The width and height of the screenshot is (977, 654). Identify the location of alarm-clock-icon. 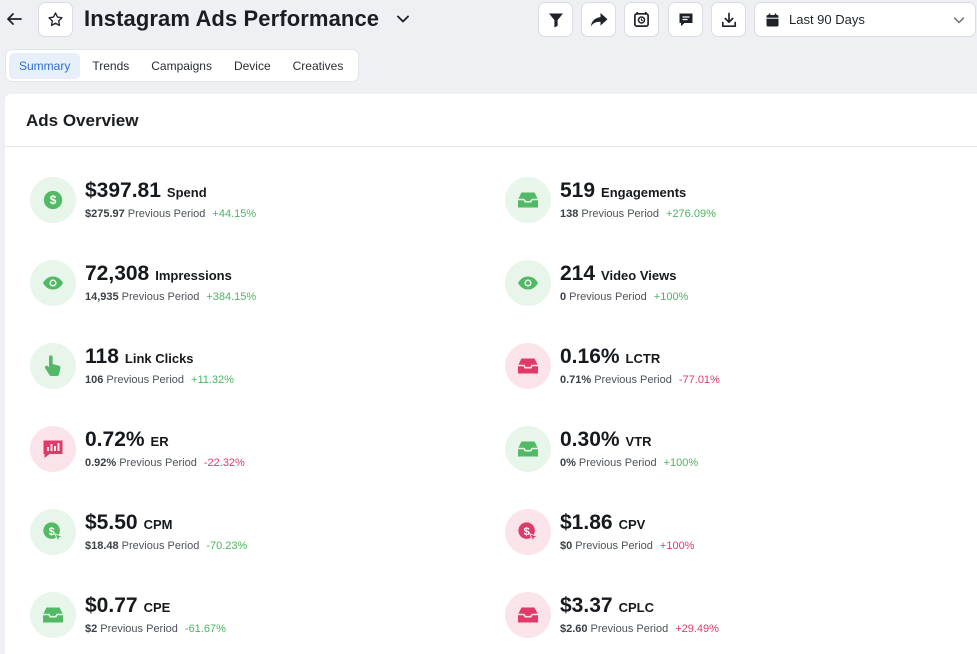
(641, 19).